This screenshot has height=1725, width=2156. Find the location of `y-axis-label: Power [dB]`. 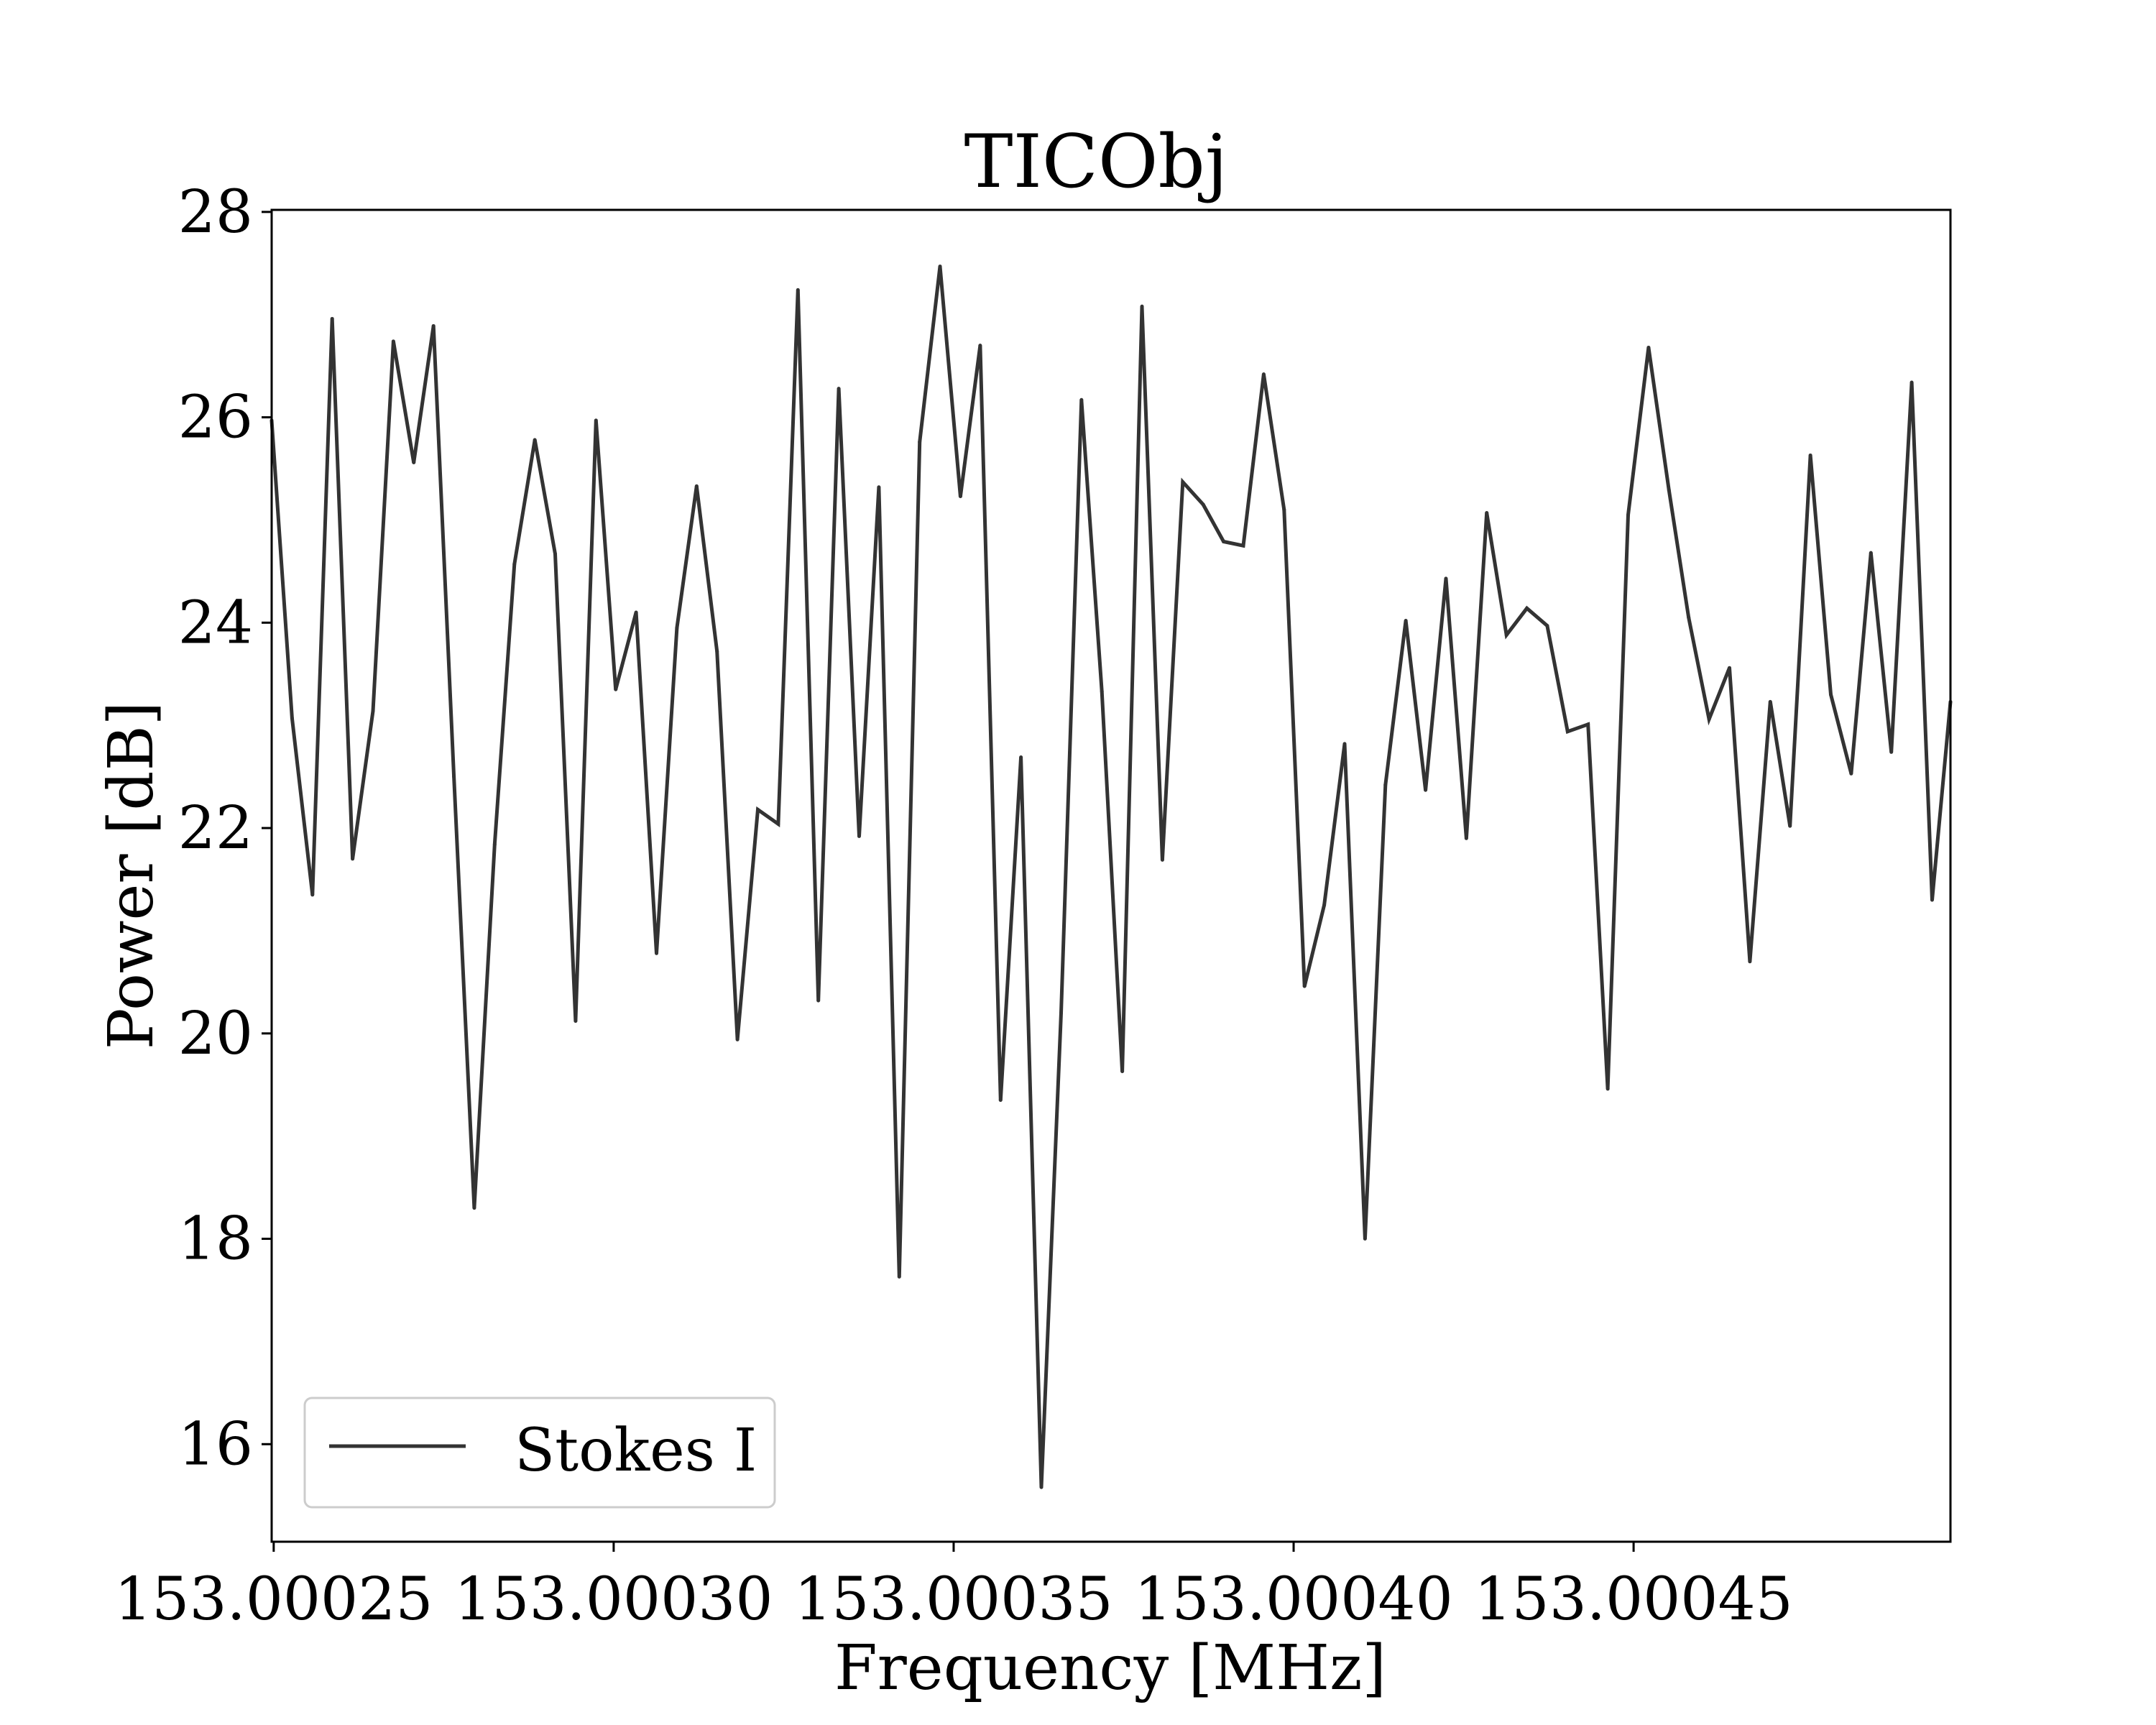

y-axis-label: Power [dB] is located at coordinates (131, 875).